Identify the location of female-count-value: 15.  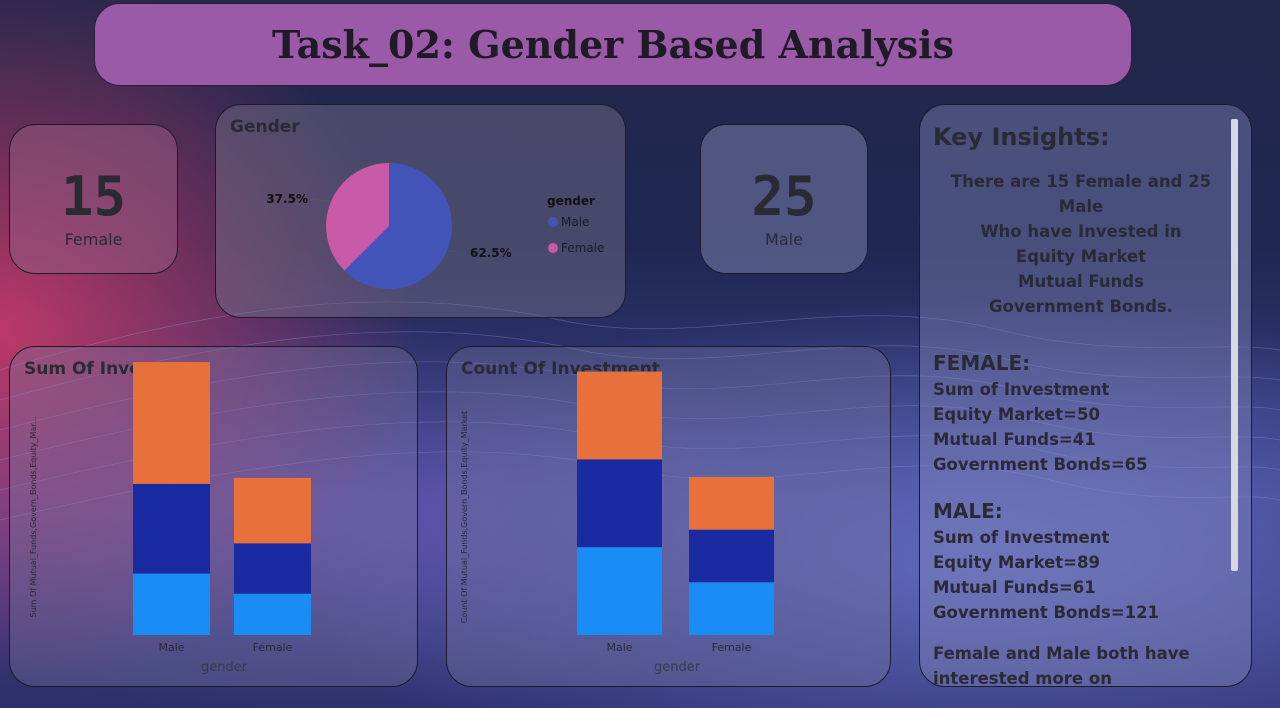
(93, 196).